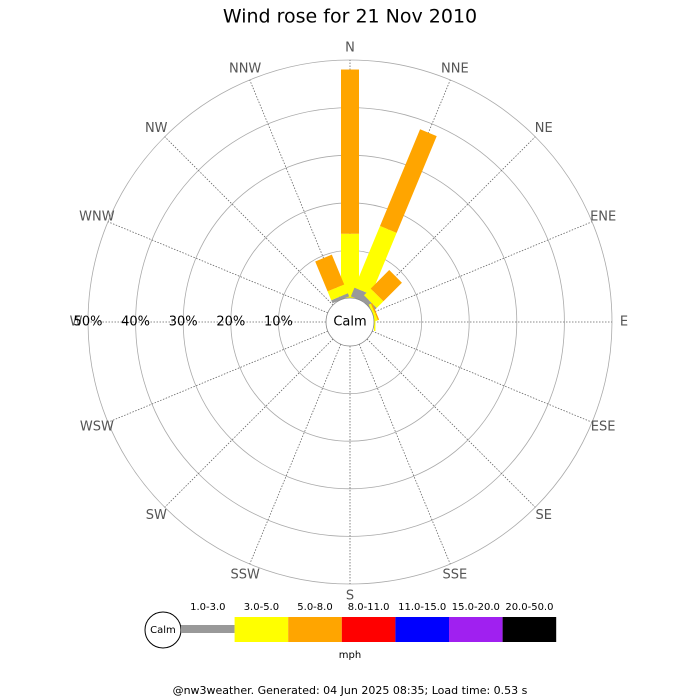 The image size is (700, 700). What do you see at coordinates (163, 630) in the screenshot?
I see `legend-calm-label: Calm` at bounding box center [163, 630].